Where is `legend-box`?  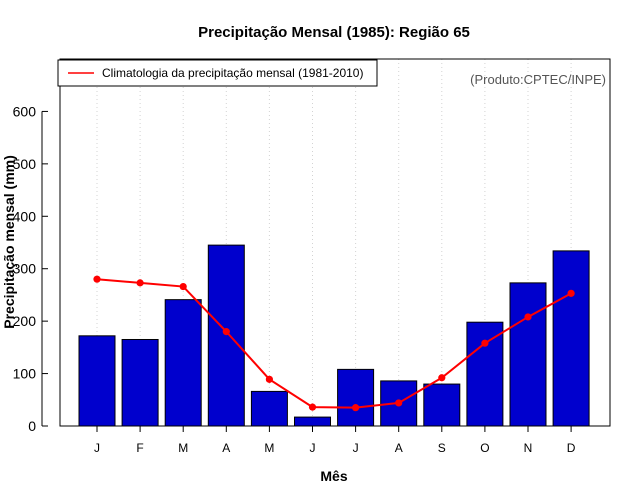 legend-box is located at coordinates (217, 73).